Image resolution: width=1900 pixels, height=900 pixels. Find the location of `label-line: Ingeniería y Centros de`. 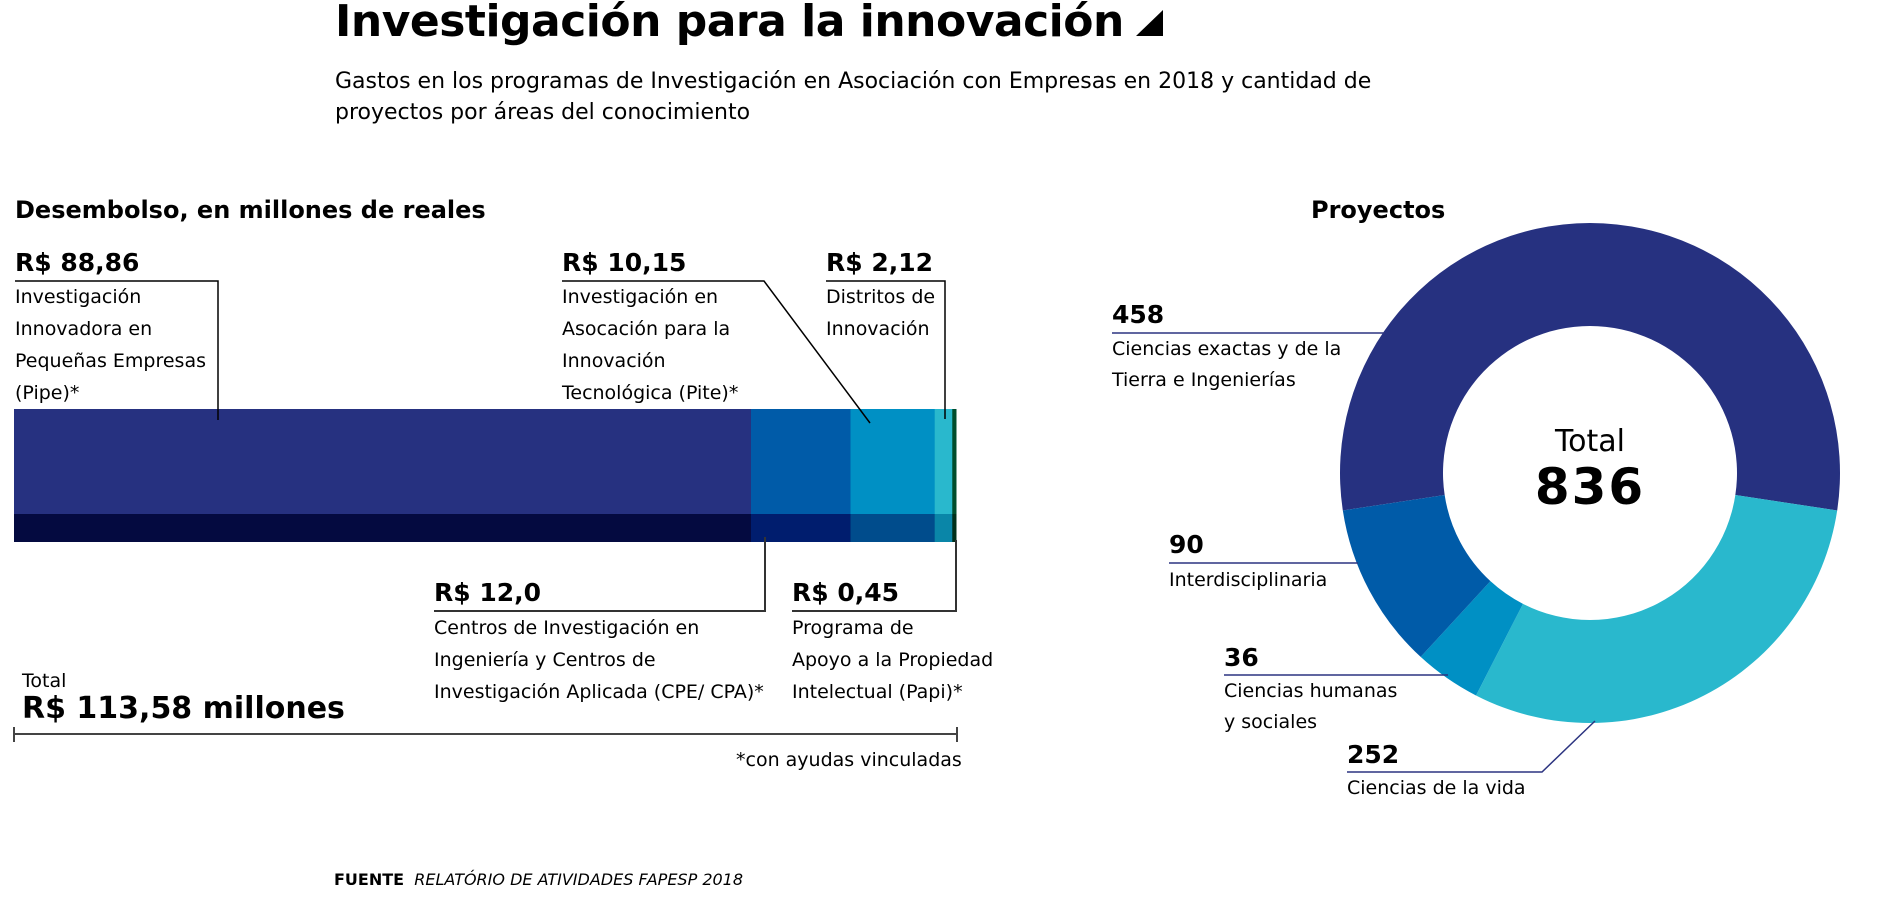

label-line: Ingeniería y Centros de is located at coordinates (545, 660).